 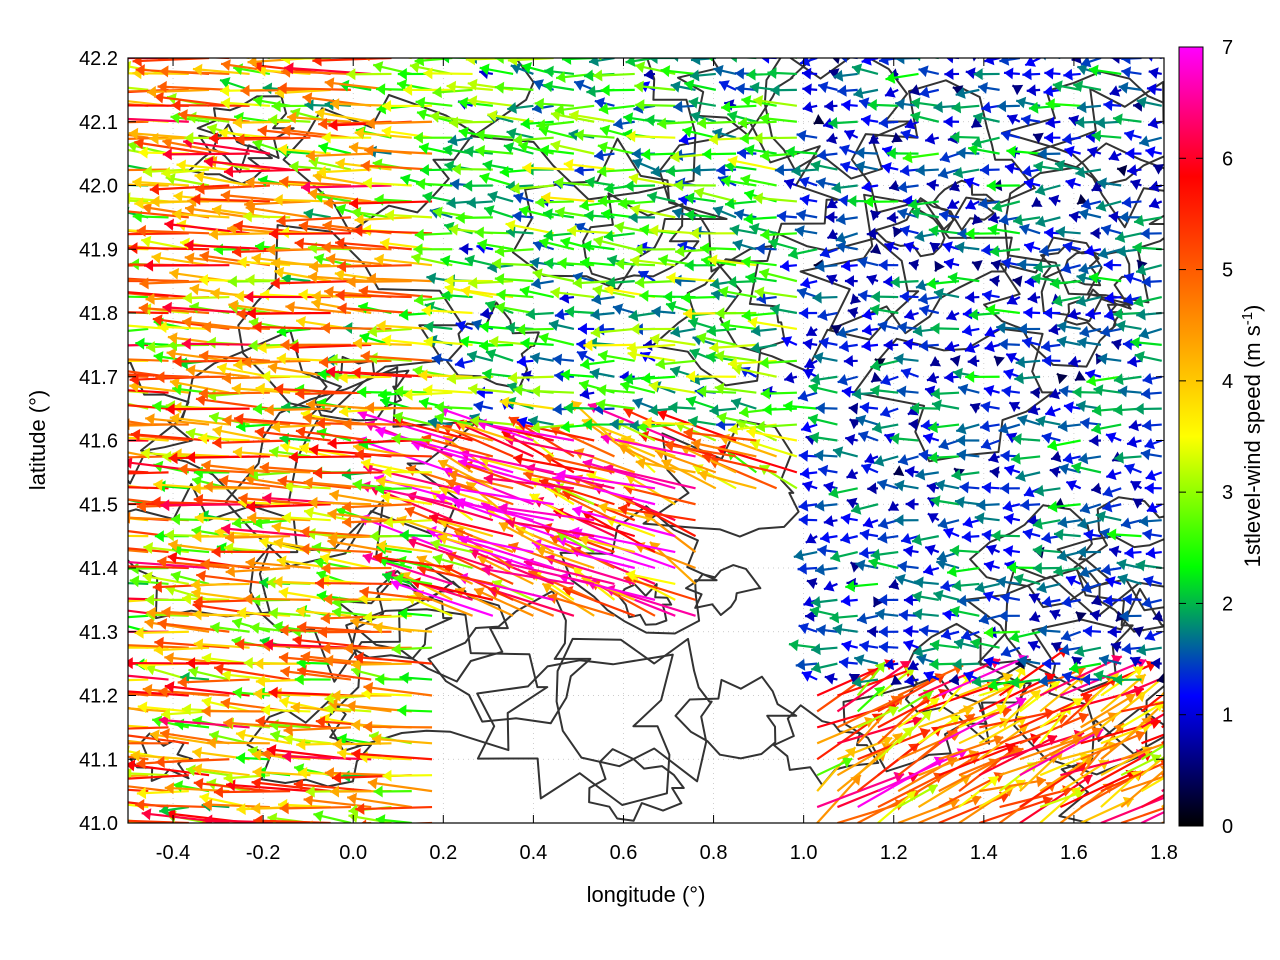 What do you see at coordinates (98, 760) in the screenshot?
I see `y-tick-label: 41.1` at bounding box center [98, 760].